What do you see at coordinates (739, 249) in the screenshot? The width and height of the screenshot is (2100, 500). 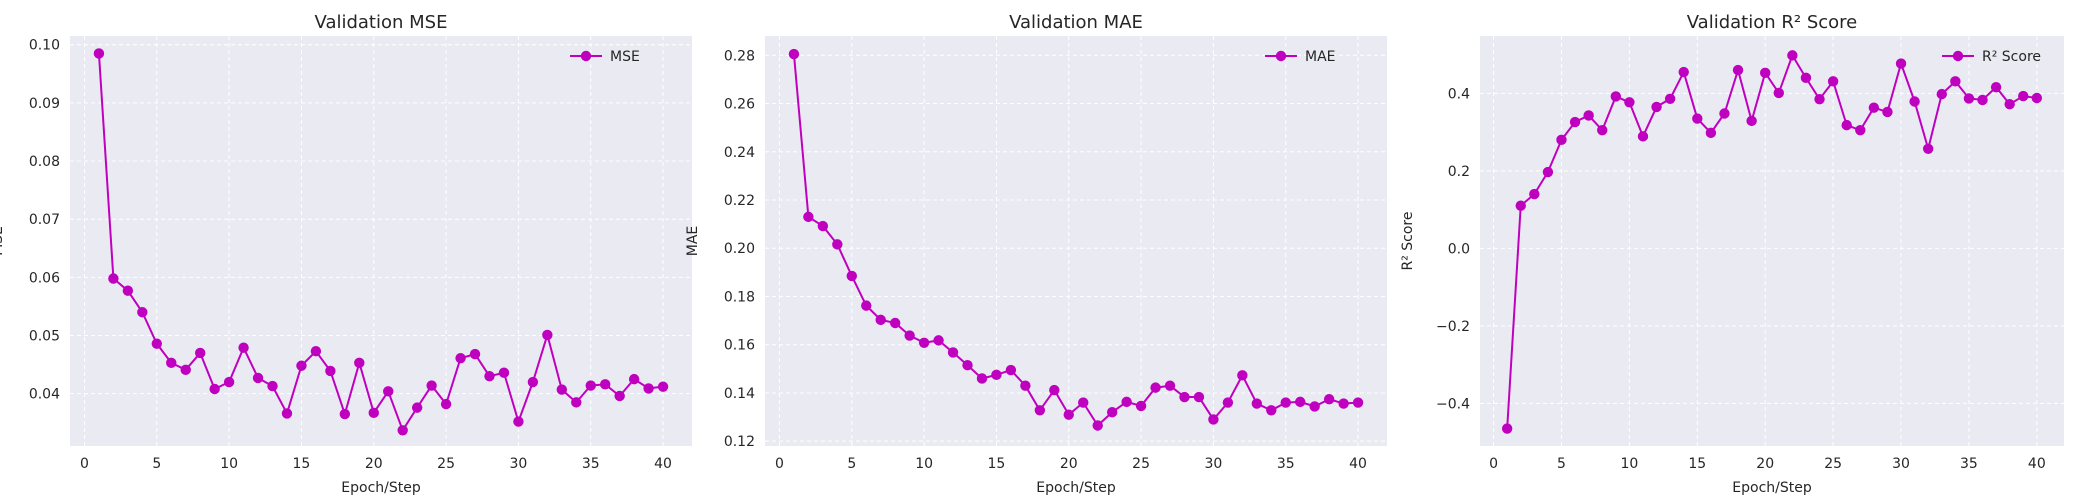 I see `y-tick-label: 0.20` at bounding box center [739, 249].